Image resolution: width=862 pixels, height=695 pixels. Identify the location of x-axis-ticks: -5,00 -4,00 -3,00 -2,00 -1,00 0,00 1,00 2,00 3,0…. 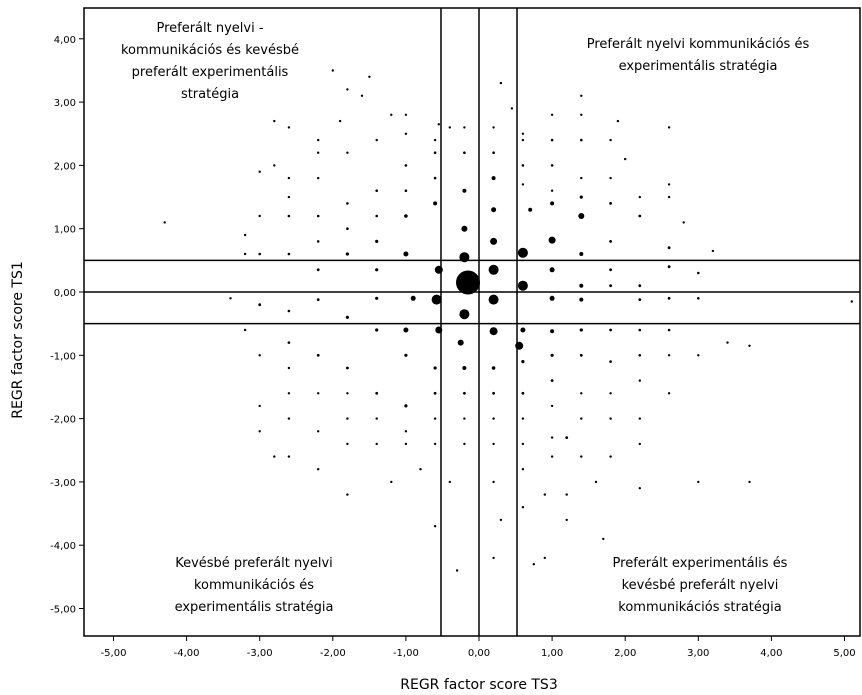
(478, 647).